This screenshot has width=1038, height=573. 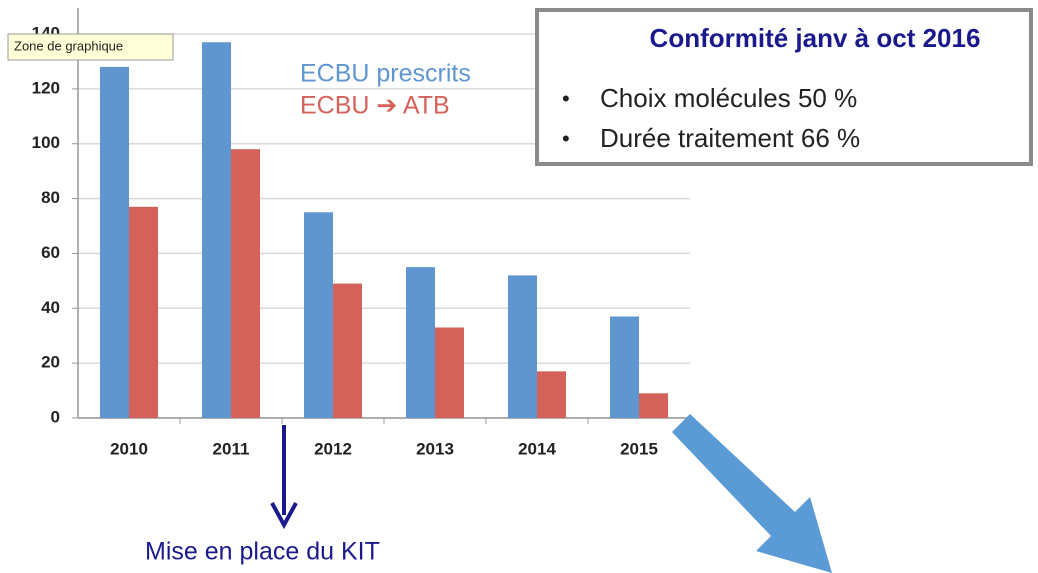 I want to click on x-tick-label: 2013, so click(x=435, y=448).